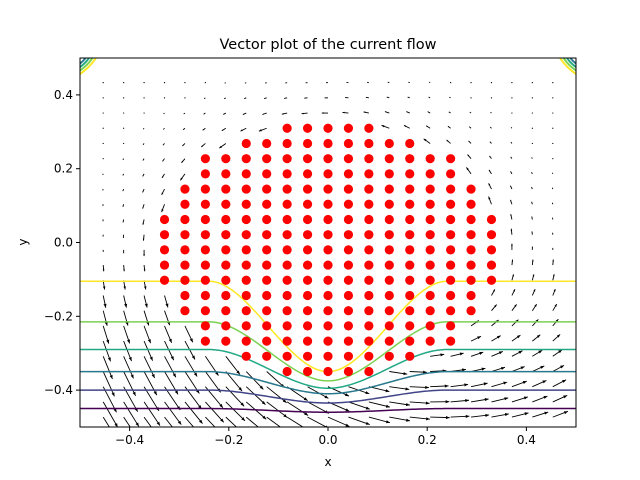 Image resolution: width=640 pixels, height=480 pixels. I want to click on contour-line, so click(328, 369).